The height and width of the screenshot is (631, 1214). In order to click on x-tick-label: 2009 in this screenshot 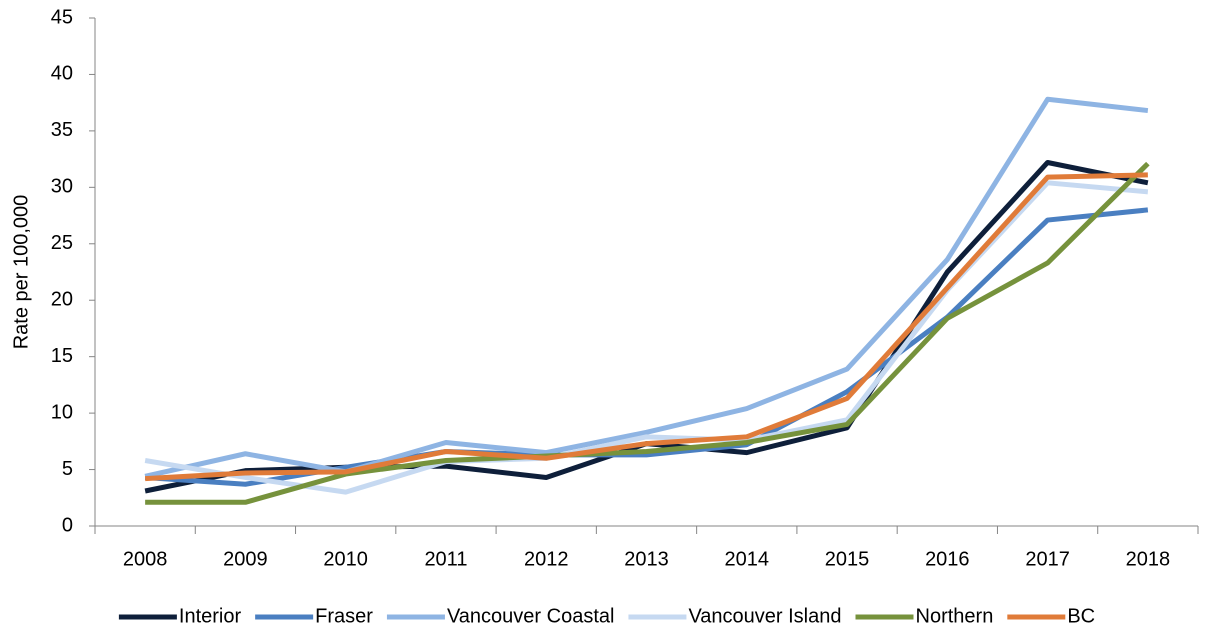, I will do `click(245, 559)`.